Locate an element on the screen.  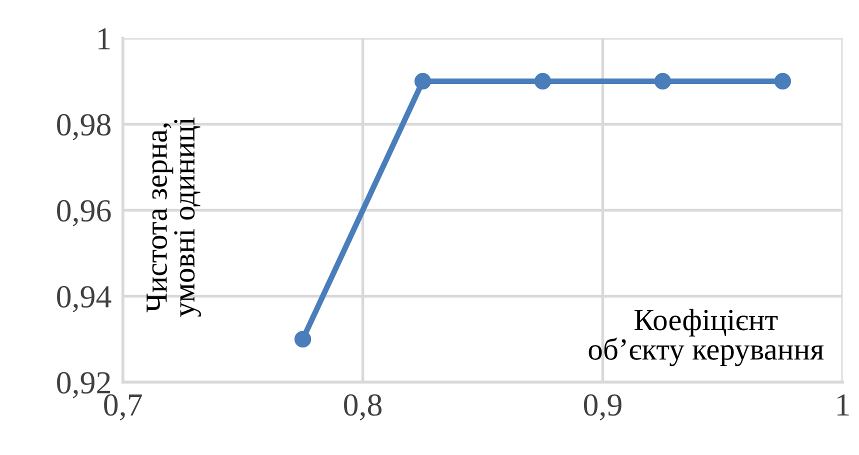
y-tick-label: 0,98 is located at coordinates (84, 127).